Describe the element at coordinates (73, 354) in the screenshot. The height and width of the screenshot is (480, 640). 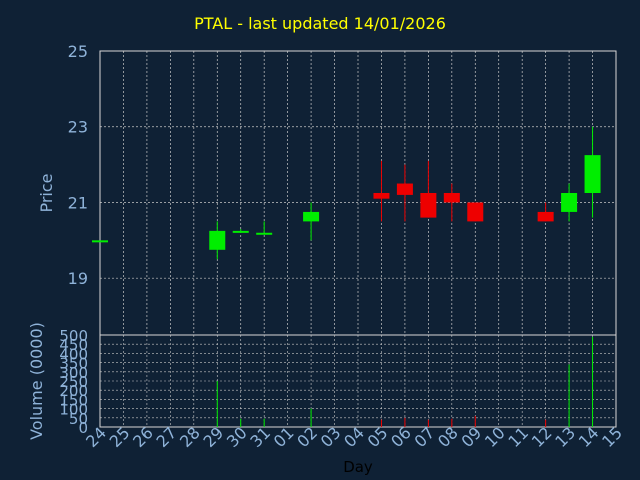
I see `volume-tick-label: 400` at that location.